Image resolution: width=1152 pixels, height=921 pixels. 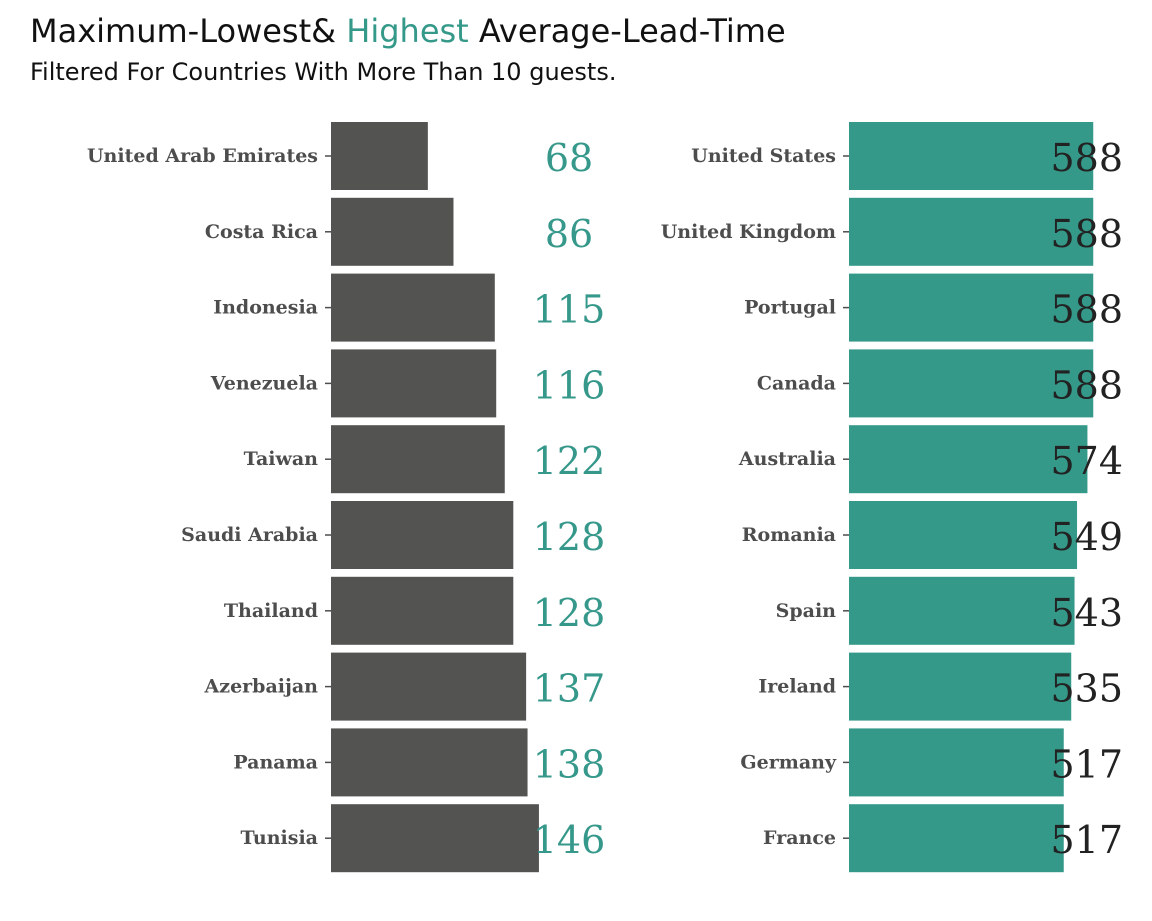 I want to click on left-value-label: 116, so click(x=569, y=385).